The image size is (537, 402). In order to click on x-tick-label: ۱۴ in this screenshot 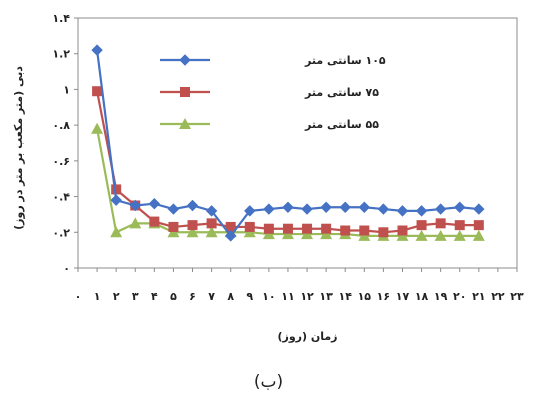, I will do `click(345, 296)`.